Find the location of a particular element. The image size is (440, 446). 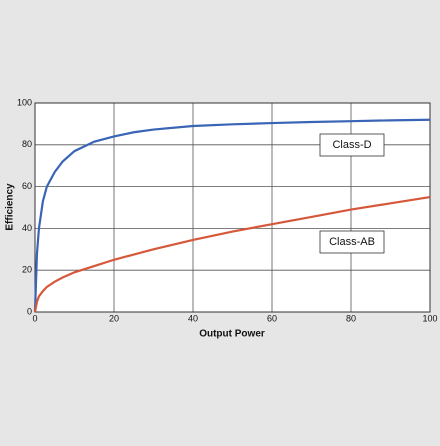

y-tick-label: 0 is located at coordinates (29, 311).